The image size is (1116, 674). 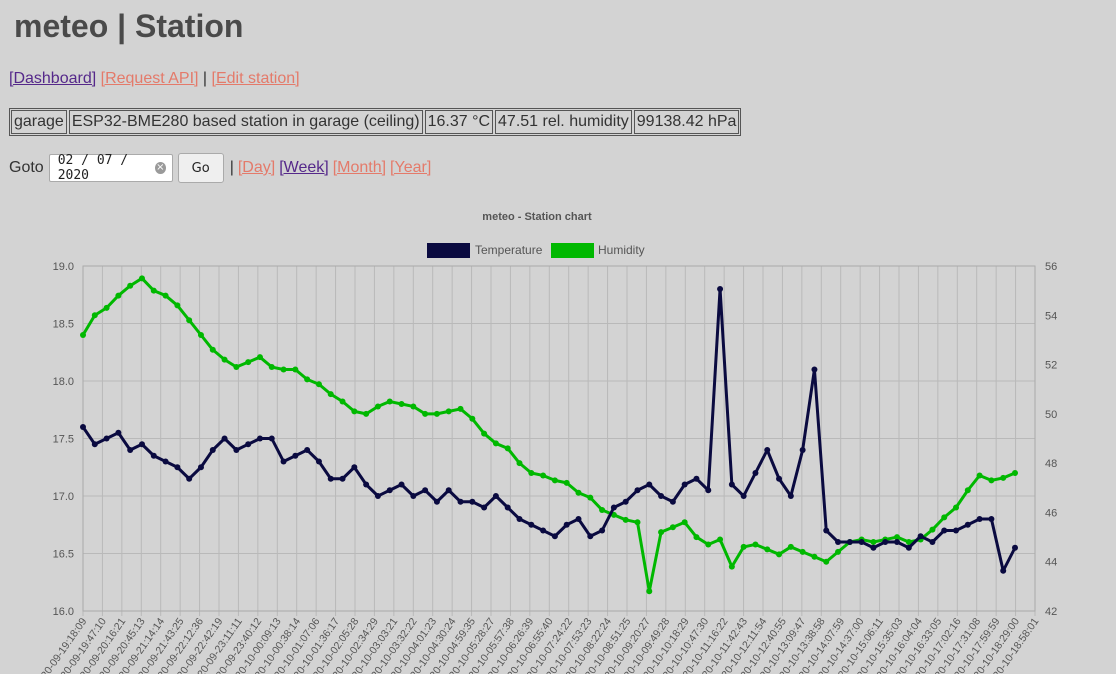 What do you see at coordinates (53, 78) in the screenshot?
I see `dashboard-link: [Dashboard]` at bounding box center [53, 78].